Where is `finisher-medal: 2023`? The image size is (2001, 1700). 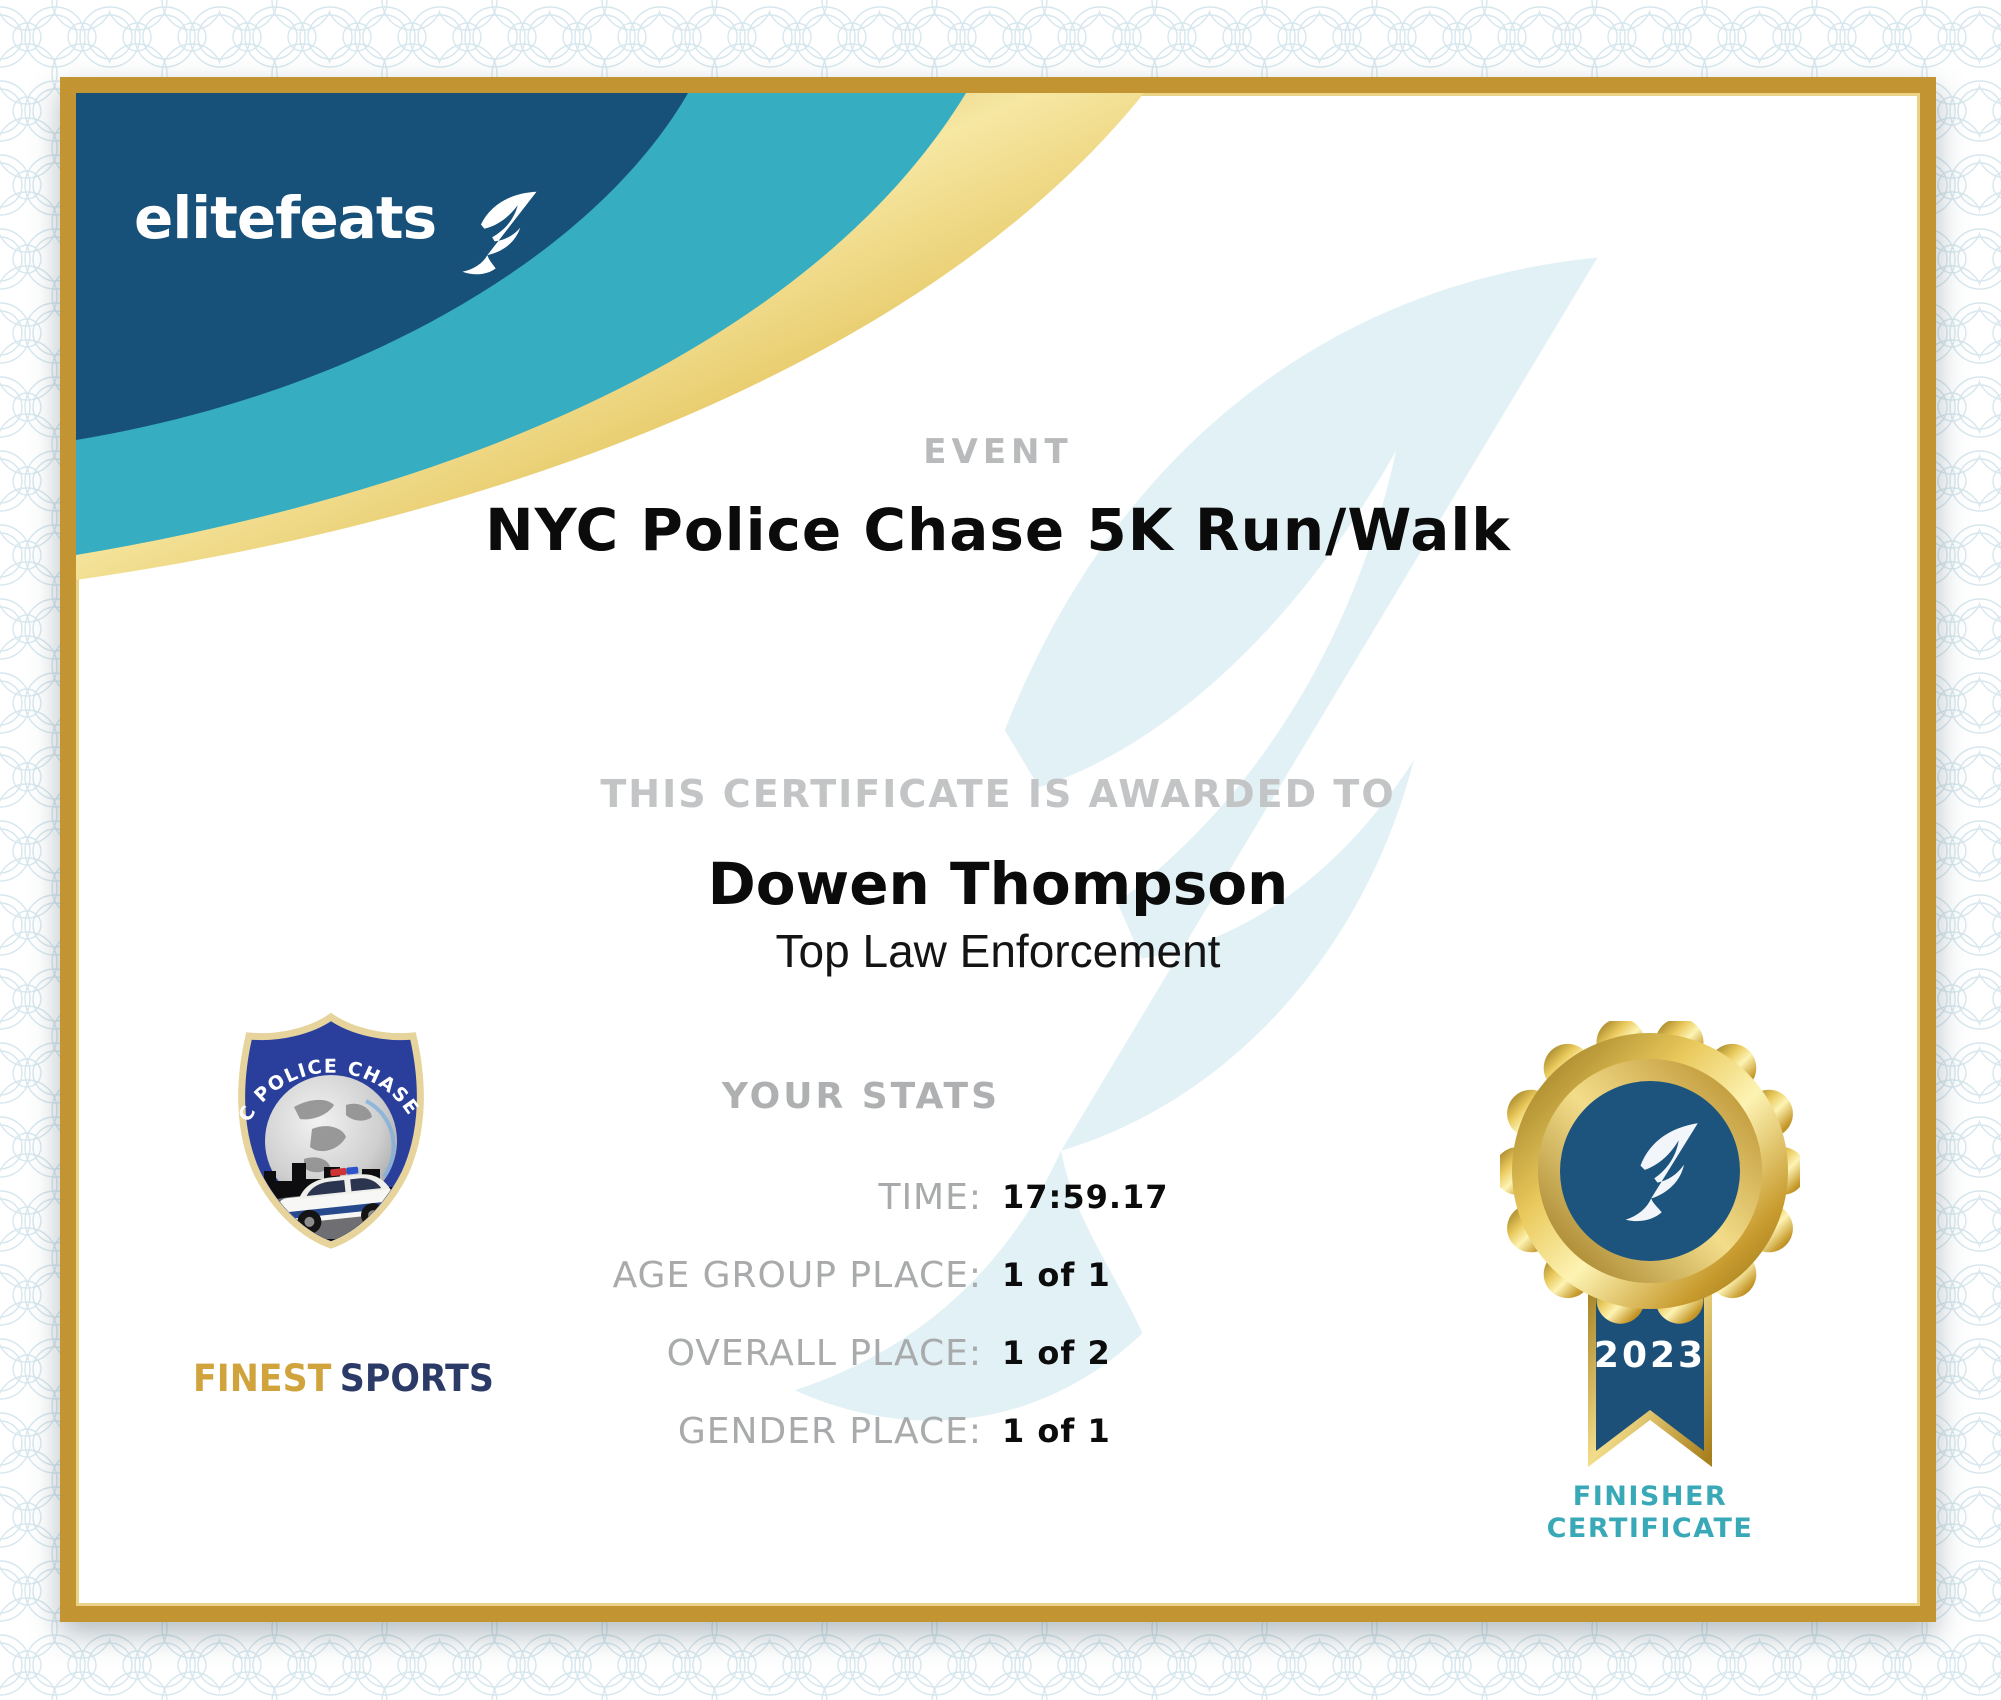 finisher-medal: 2023 is located at coordinates (1650, 1244).